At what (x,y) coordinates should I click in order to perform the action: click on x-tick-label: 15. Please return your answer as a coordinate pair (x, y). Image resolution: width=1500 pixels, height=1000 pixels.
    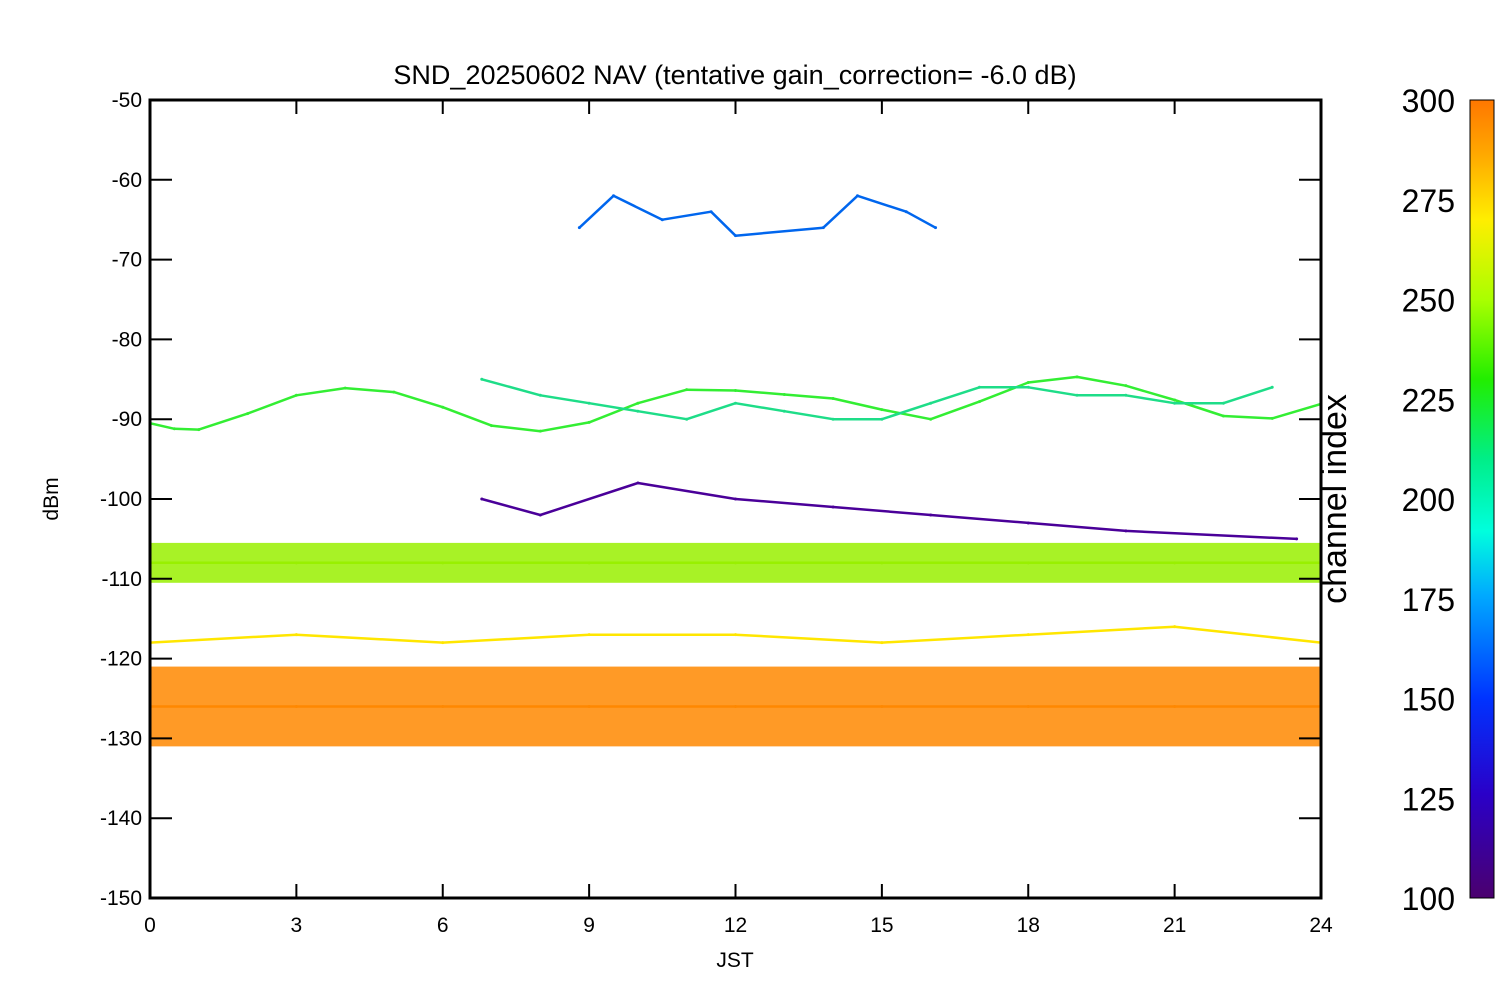
    Looking at the image, I should click on (881, 925).